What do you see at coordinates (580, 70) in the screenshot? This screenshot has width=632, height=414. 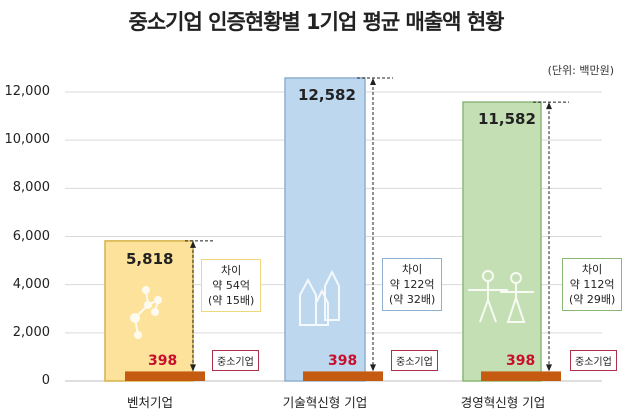 I see `unit-label: (단위: 백만원)` at bounding box center [580, 70].